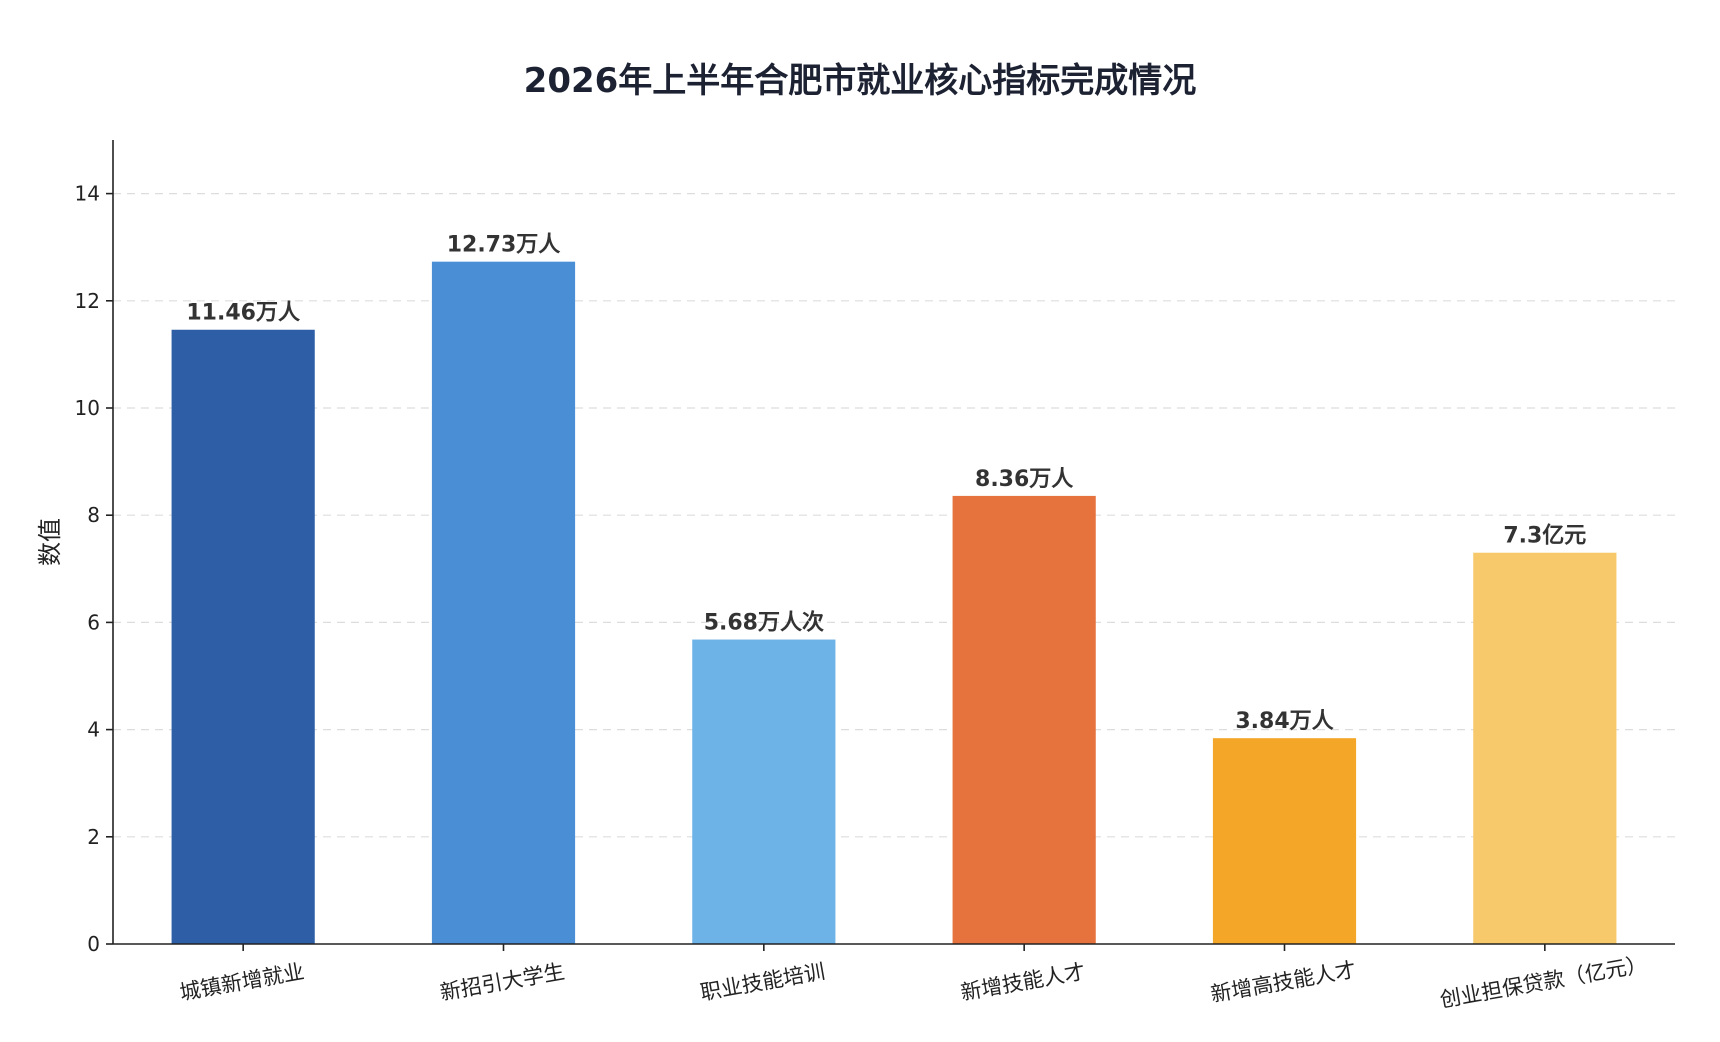  What do you see at coordinates (87, 301) in the screenshot?
I see `y-tick-label: 12` at bounding box center [87, 301].